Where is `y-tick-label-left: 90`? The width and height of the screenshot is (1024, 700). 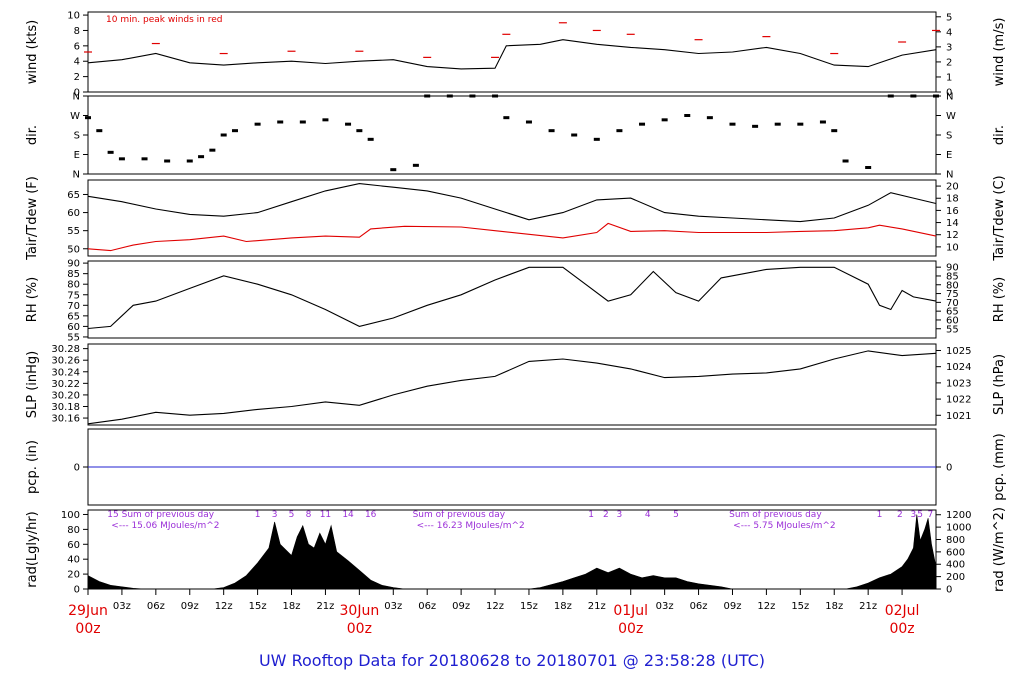 y-tick-label-left: 90 is located at coordinates (73, 264).